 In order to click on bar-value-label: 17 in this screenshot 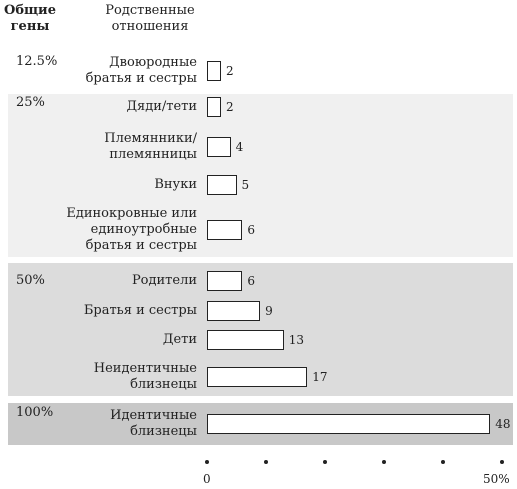, I will do `click(320, 377)`.